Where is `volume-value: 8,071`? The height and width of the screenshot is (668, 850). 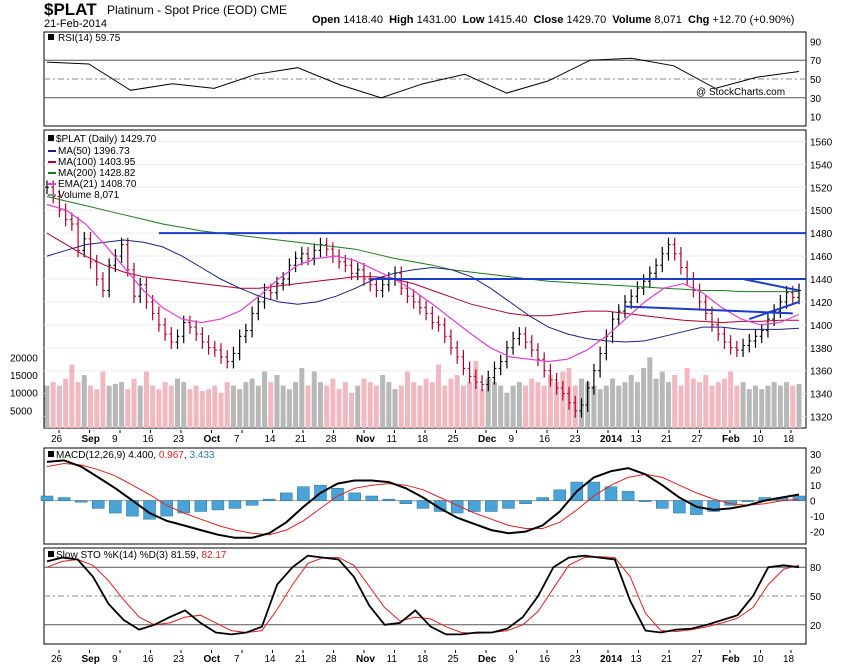
volume-value: 8,071 is located at coordinates (668, 20).